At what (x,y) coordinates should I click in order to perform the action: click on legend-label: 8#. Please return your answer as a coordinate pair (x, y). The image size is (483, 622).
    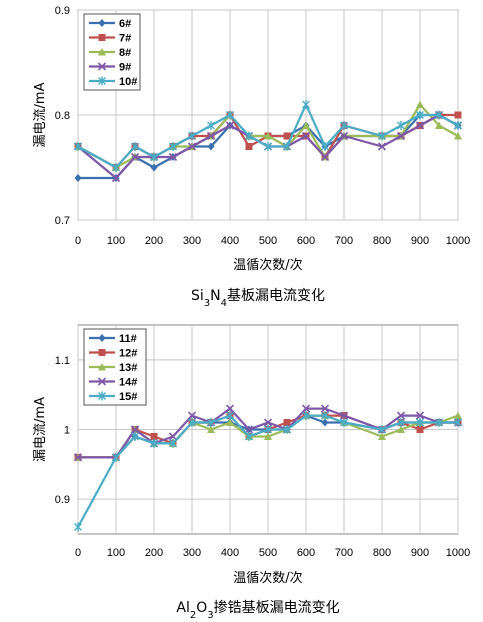
    Looking at the image, I should click on (125, 53).